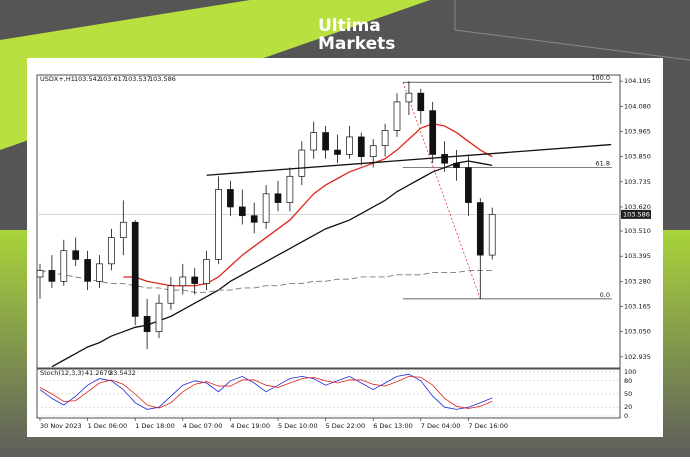  Describe the element at coordinates (98, 373) in the screenshot. I see `stoch-reading: 41.2679` at that location.